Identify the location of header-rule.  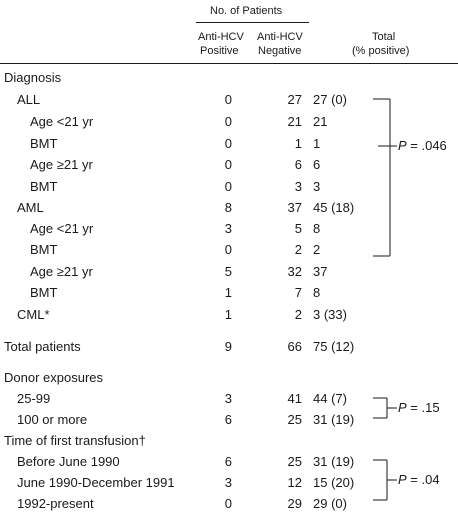
(229, 63).